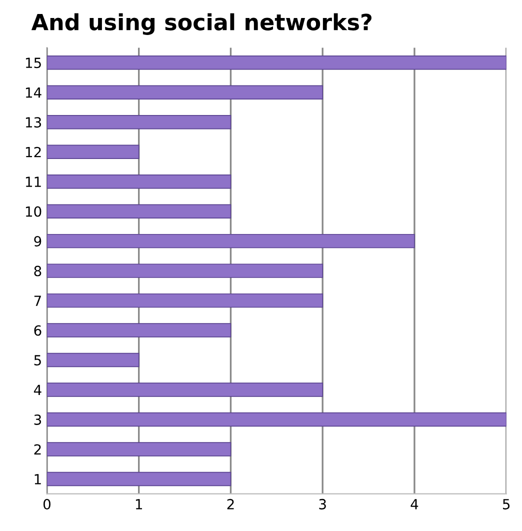 This screenshot has height=531, width=522. What do you see at coordinates (230, 504) in the screenshot?
I see `x-tick-label: 2` at bounding box center [230, 504].